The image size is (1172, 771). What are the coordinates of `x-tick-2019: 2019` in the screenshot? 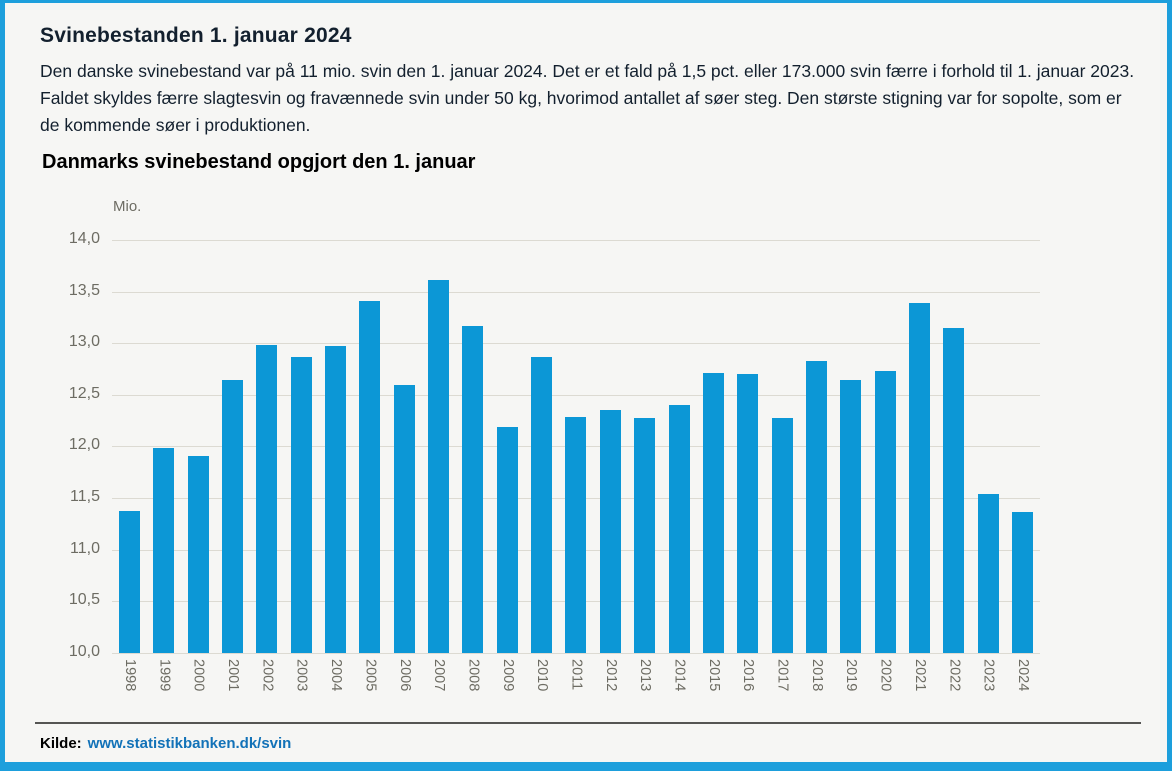 It's located at (850, 690).